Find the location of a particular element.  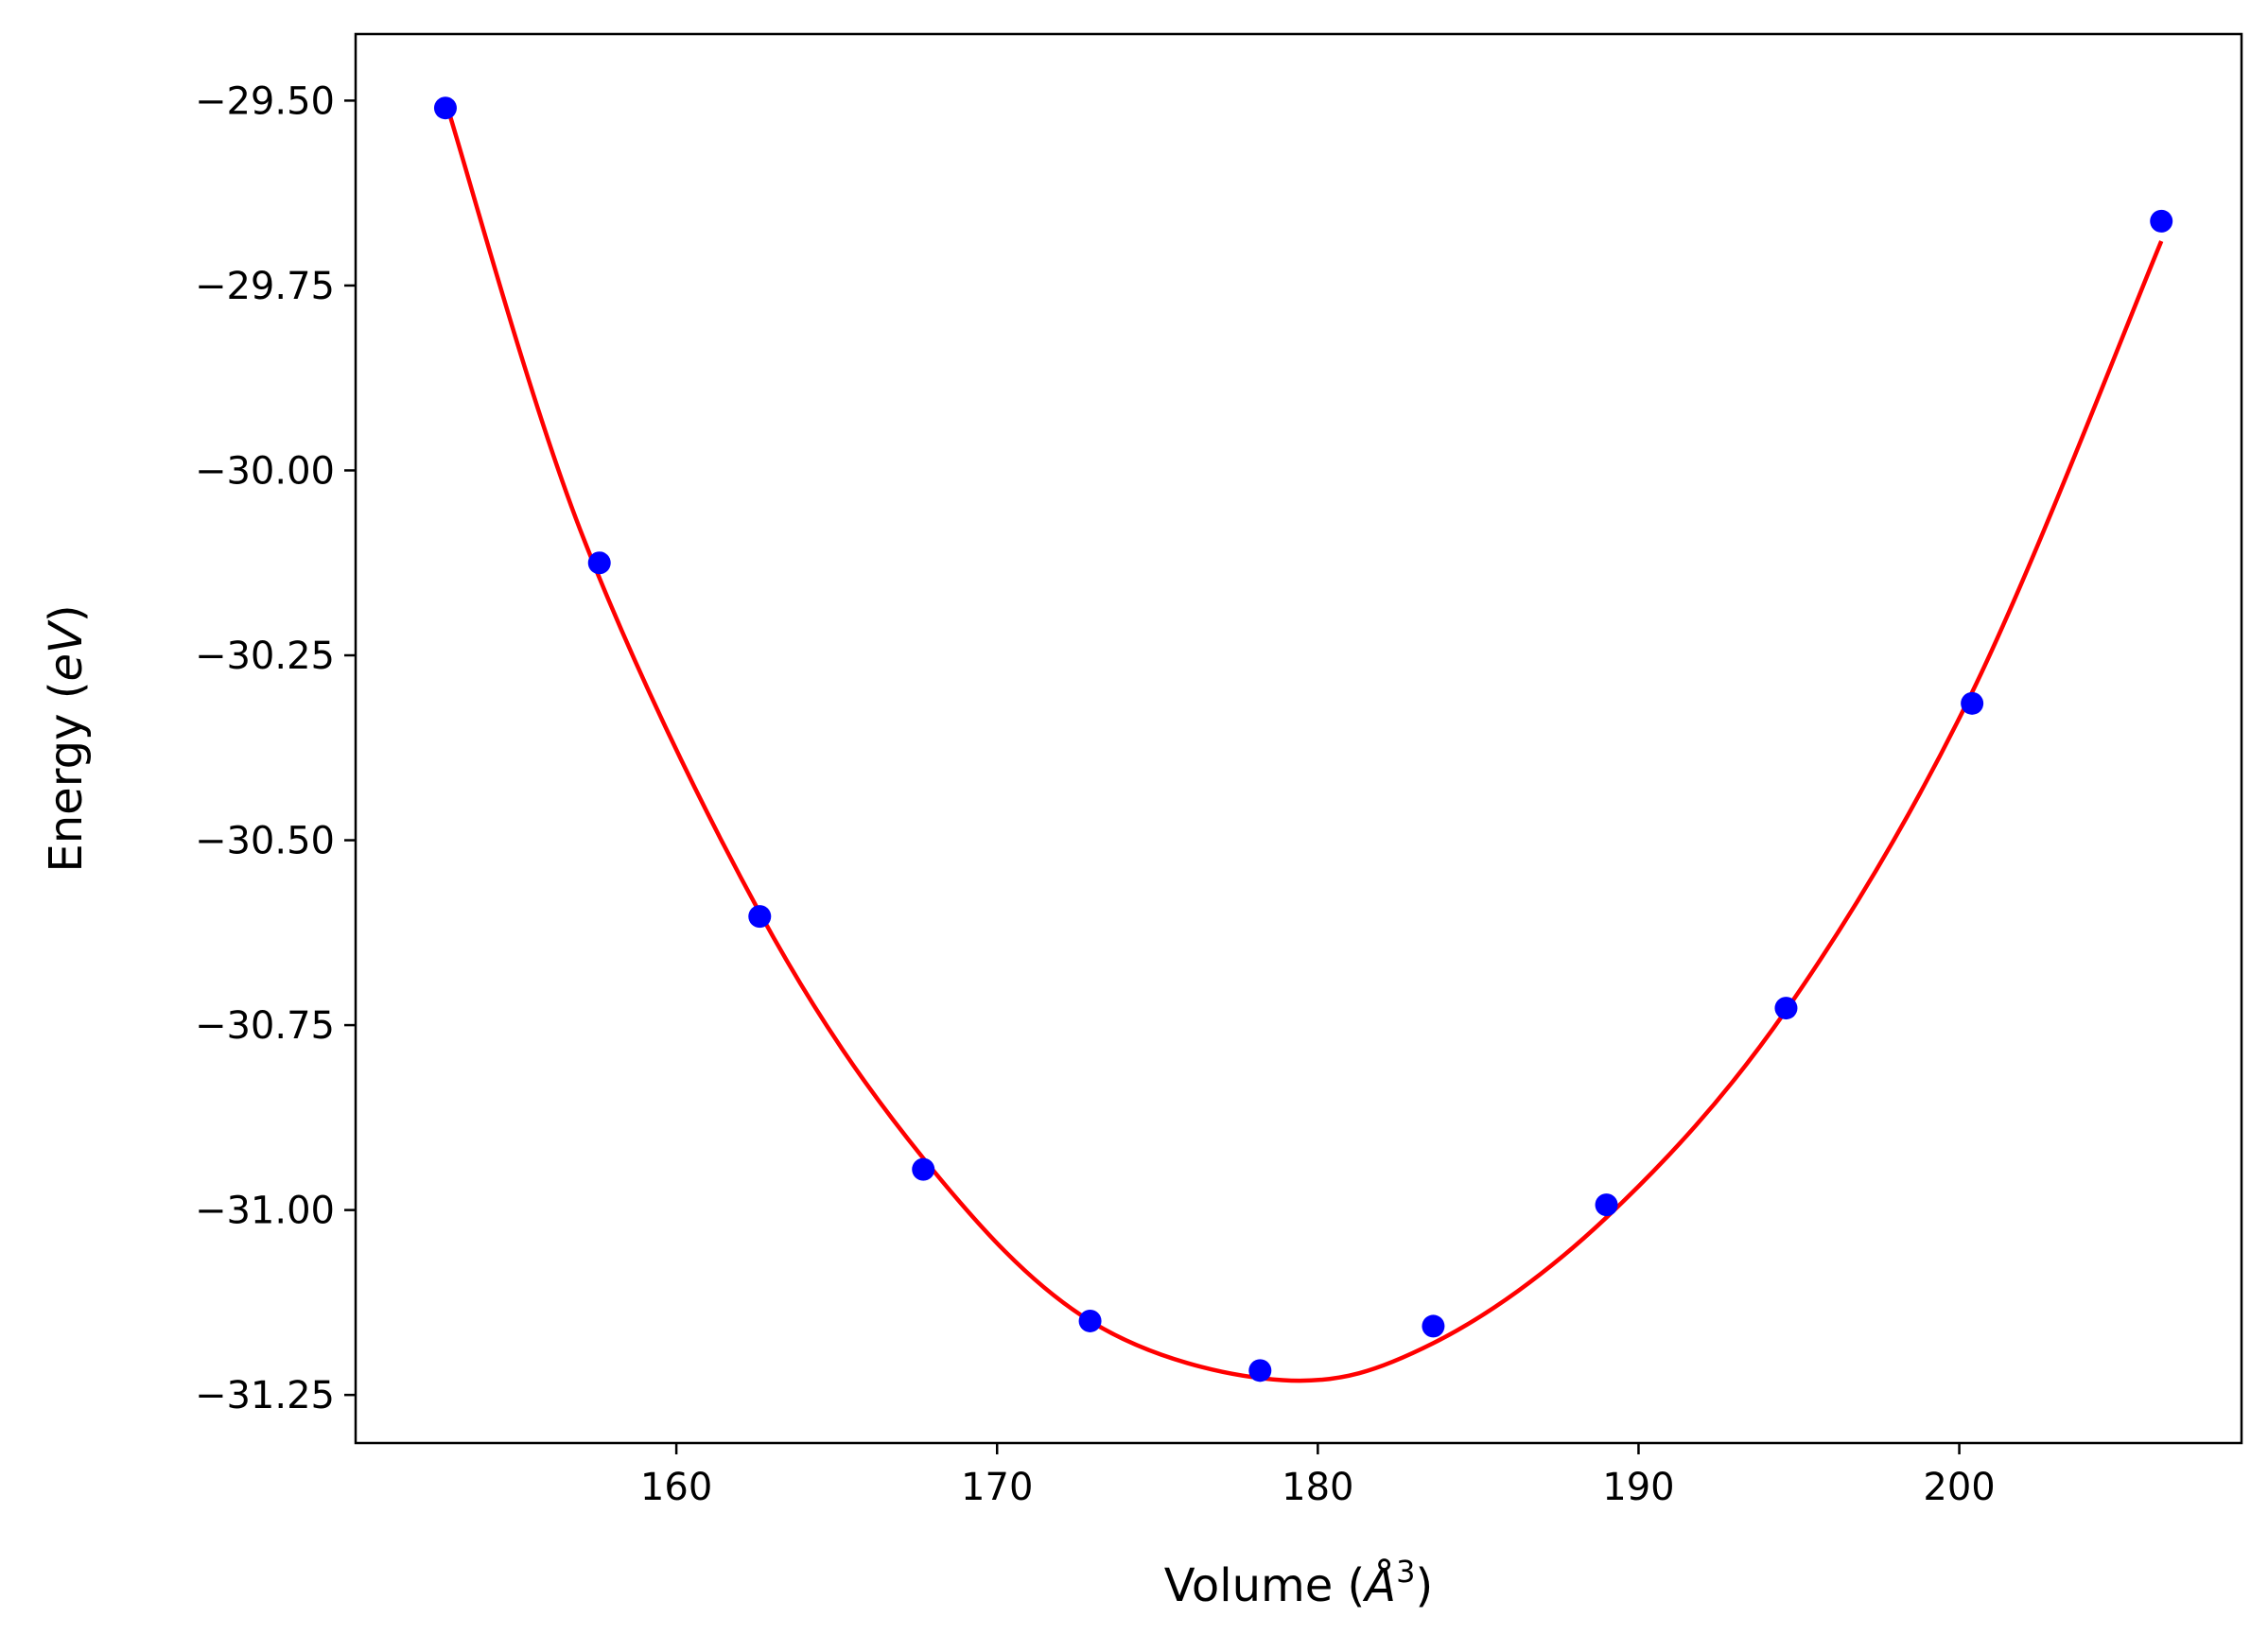

y-tick-label: −30.75 is located at coordinates (265, 1026).